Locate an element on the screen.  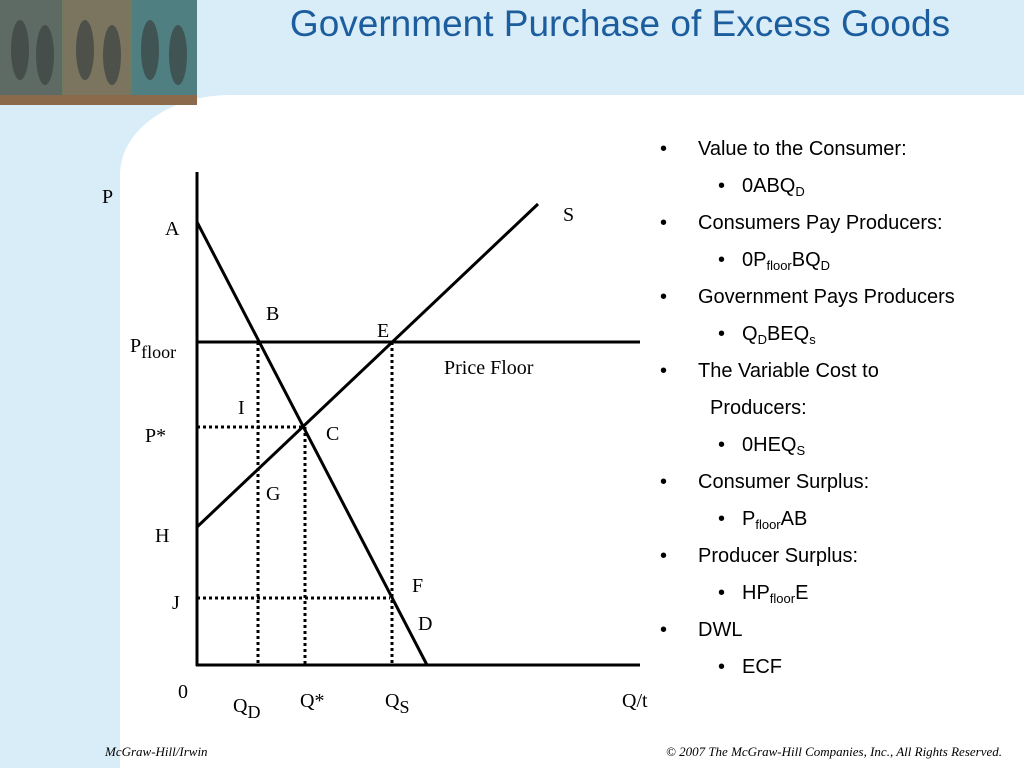
diagram-label: Q/t is located at coordinates (635, 701).